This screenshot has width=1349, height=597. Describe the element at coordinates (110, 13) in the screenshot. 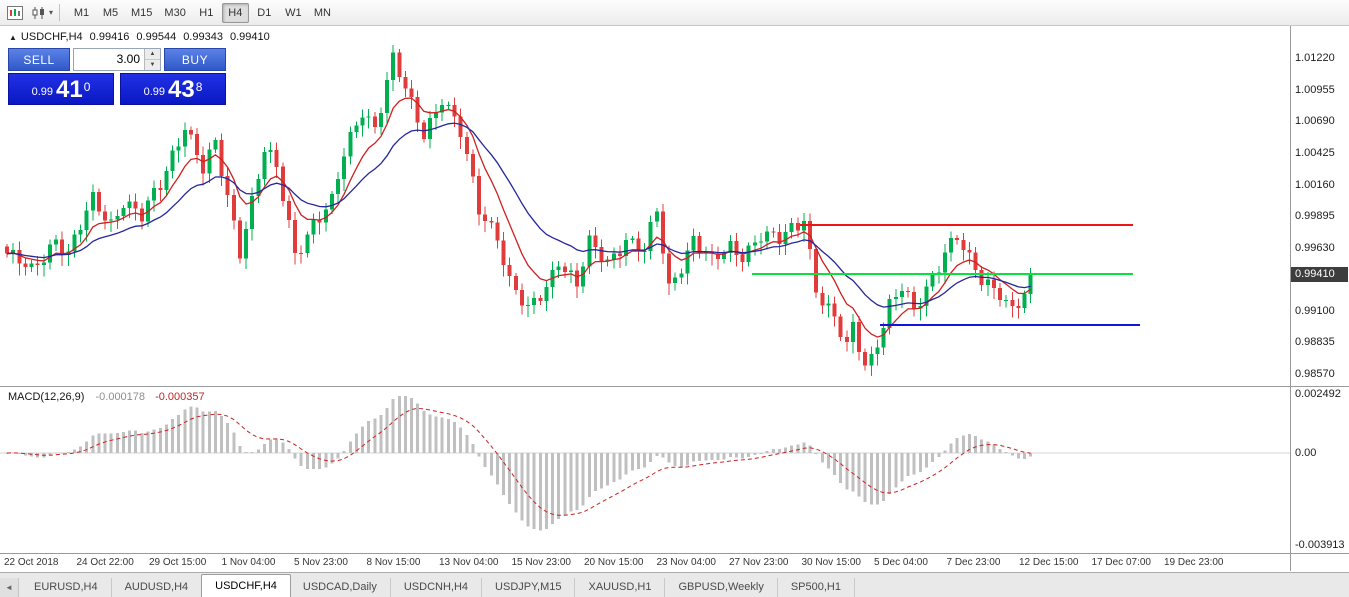

I see `timeframe-button-m5: M5` at that location.